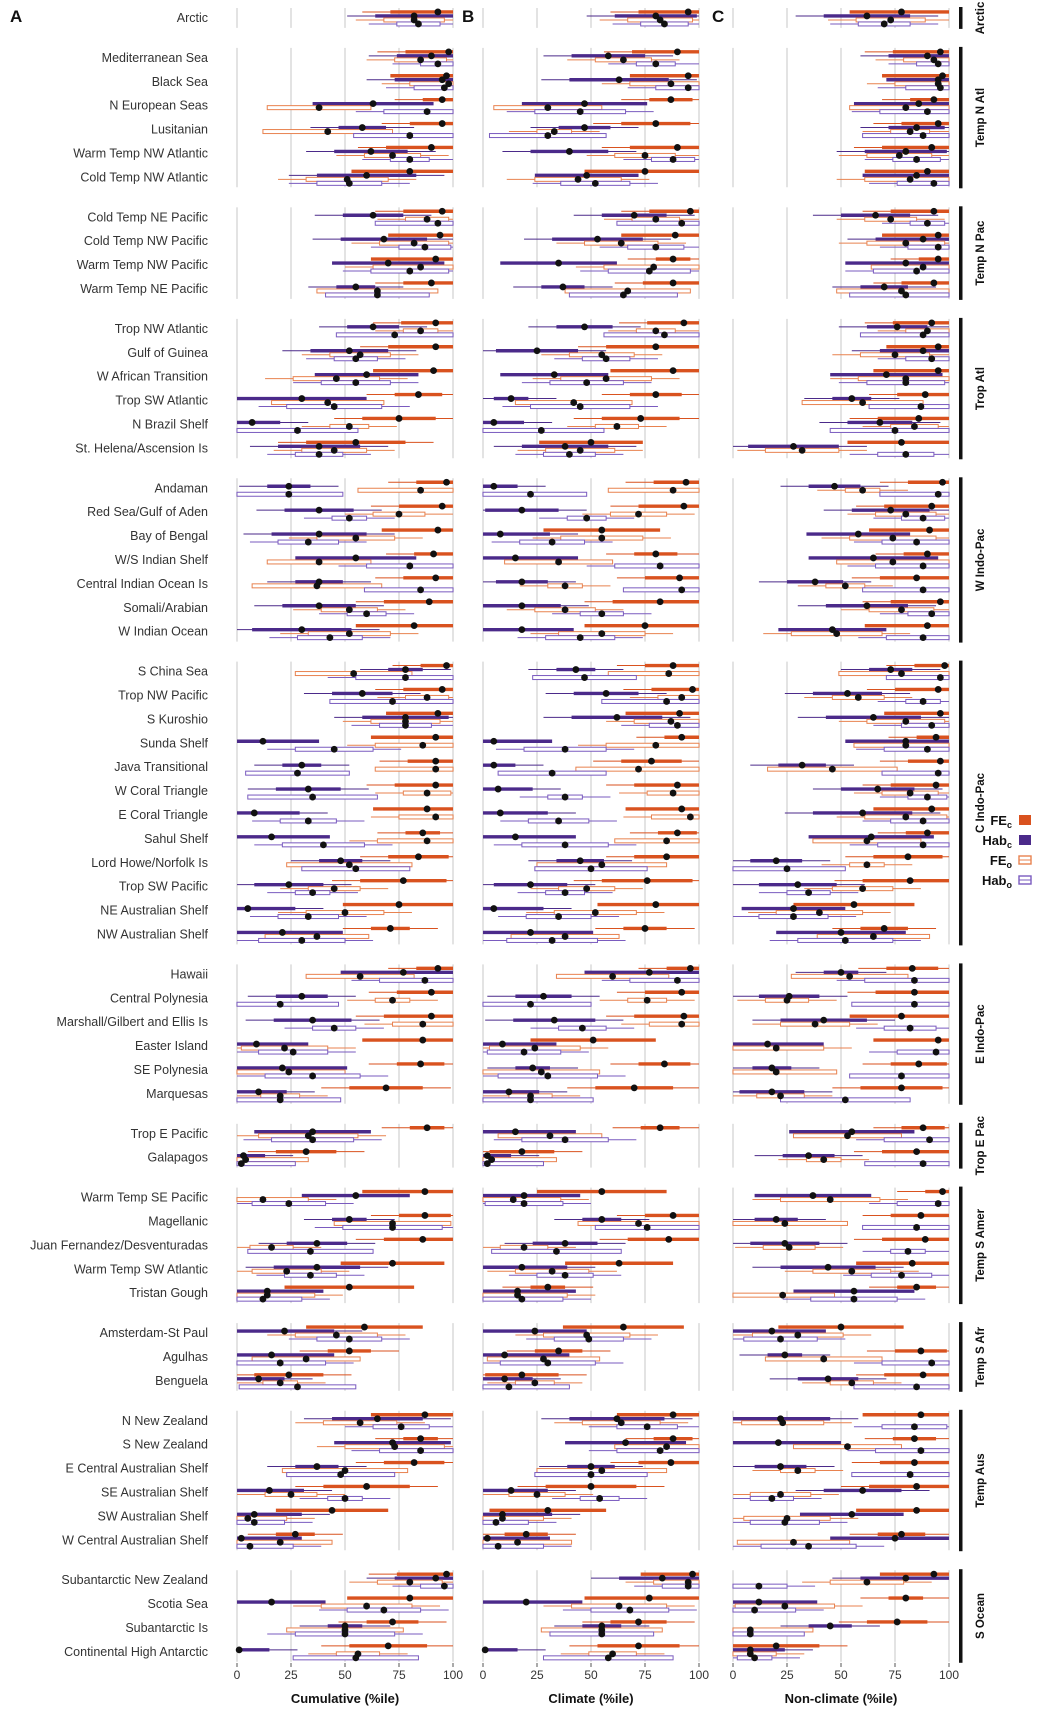  What do you see at coordinates (170, 424) in the screenshot?
I see `row-label-n-brazil-shelf: N Brazil Shelf` at bounding box center [170, 424].